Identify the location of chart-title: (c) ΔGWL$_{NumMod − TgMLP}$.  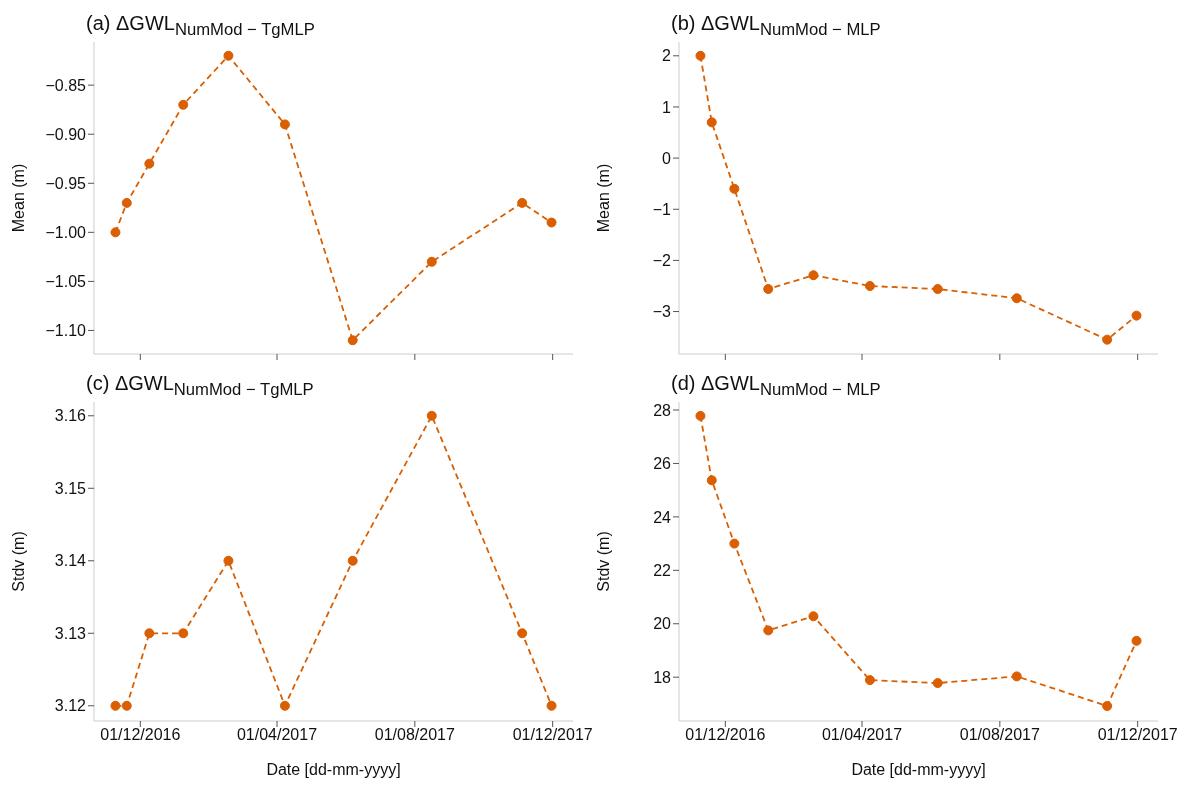
(200, 385).